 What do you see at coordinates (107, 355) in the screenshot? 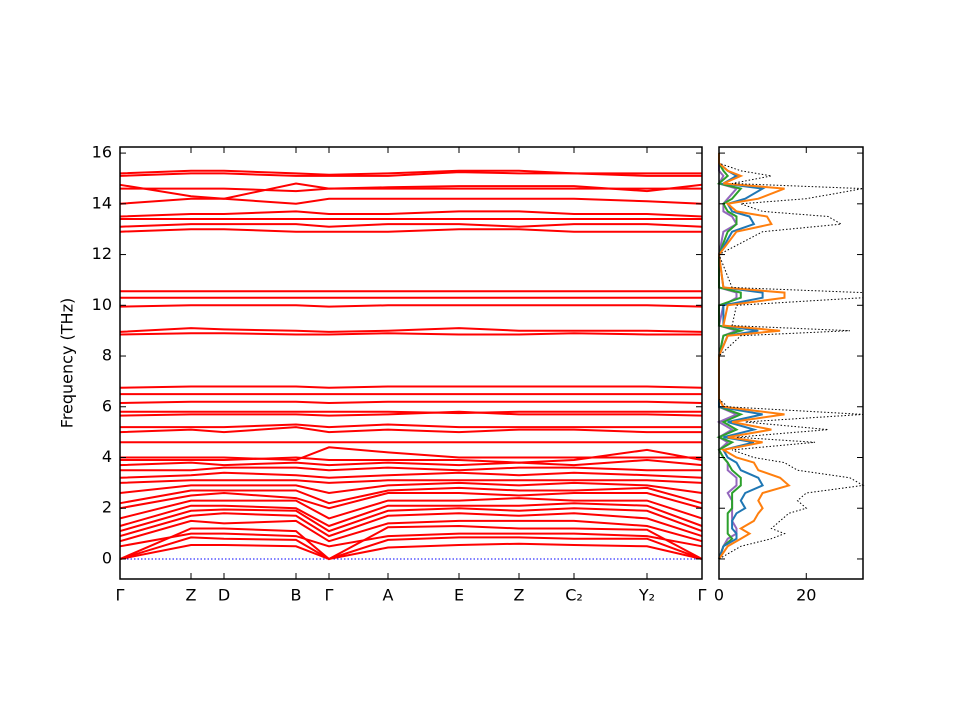
I see `y-tick-label: 8` at bounding box center [107, 355].